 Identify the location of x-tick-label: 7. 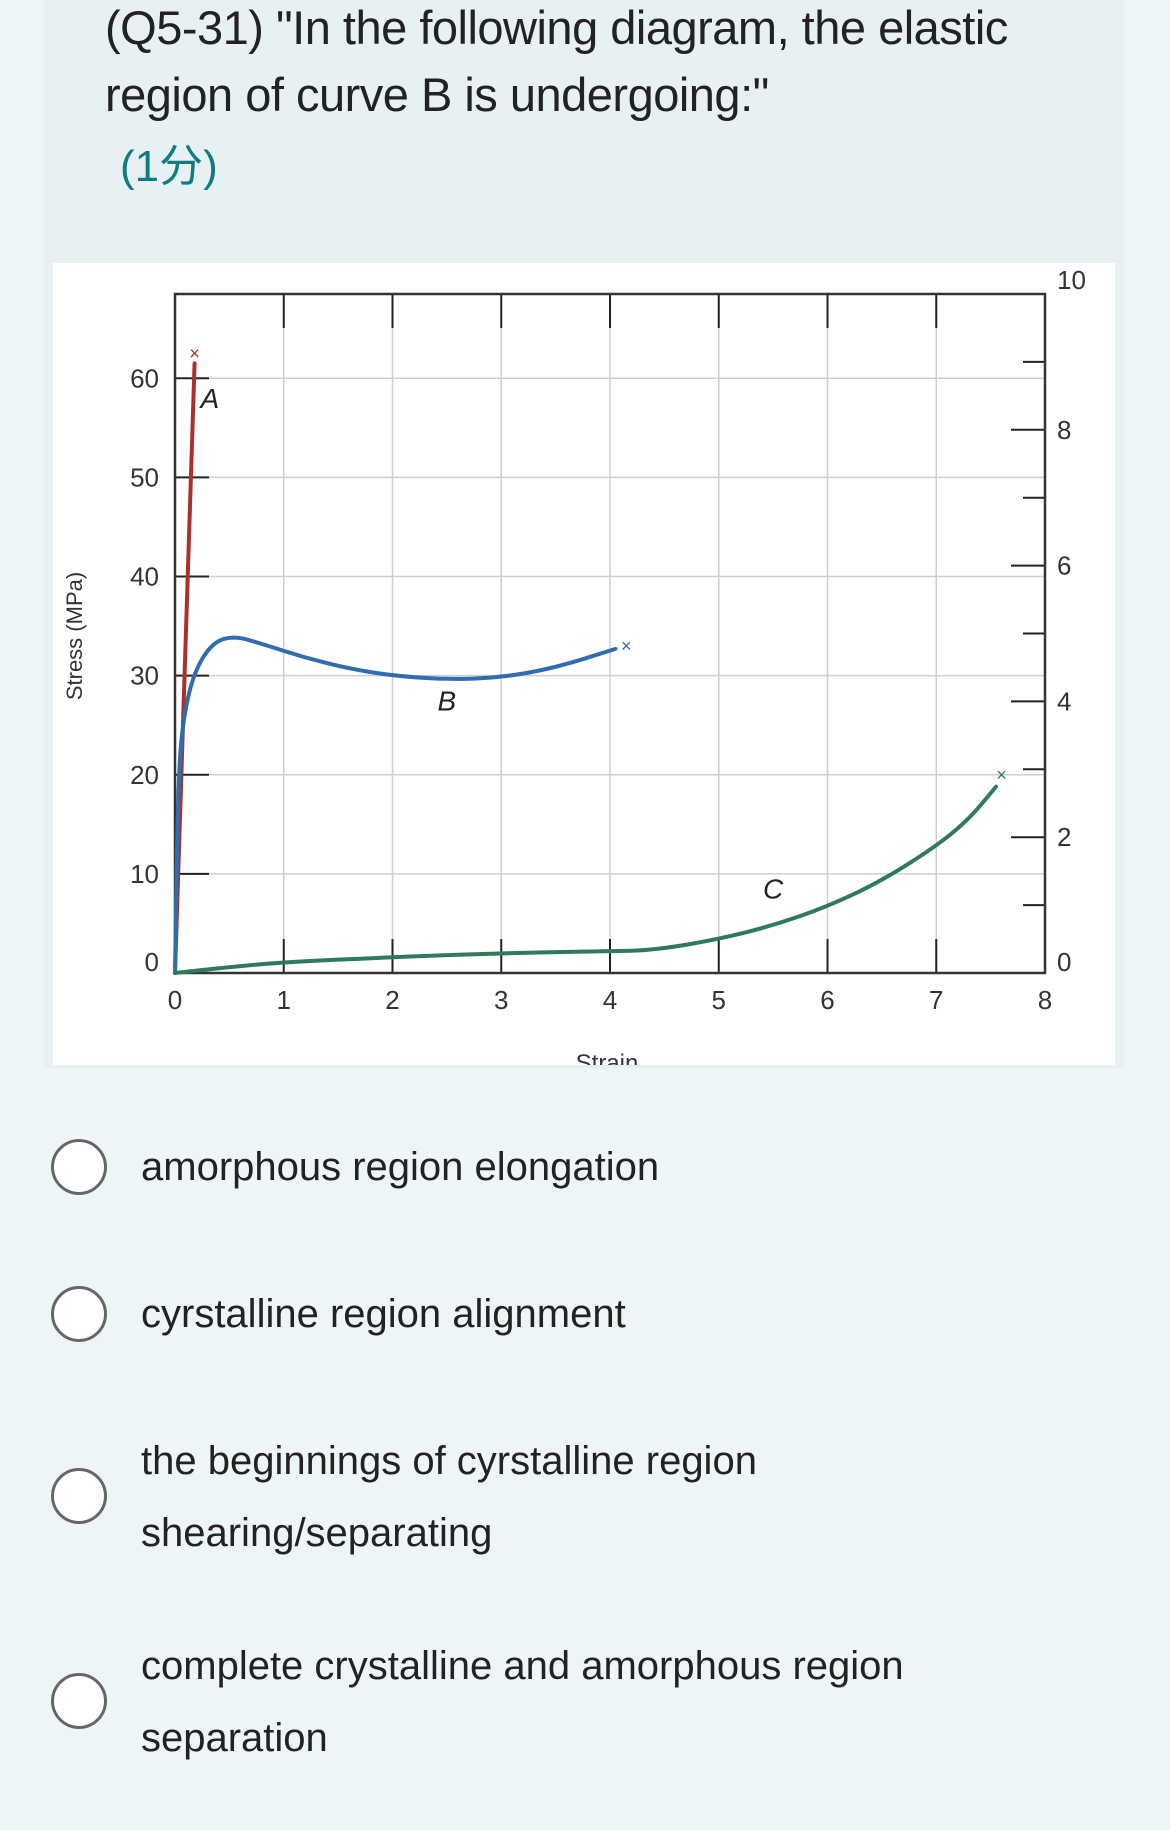
(936, 1000).